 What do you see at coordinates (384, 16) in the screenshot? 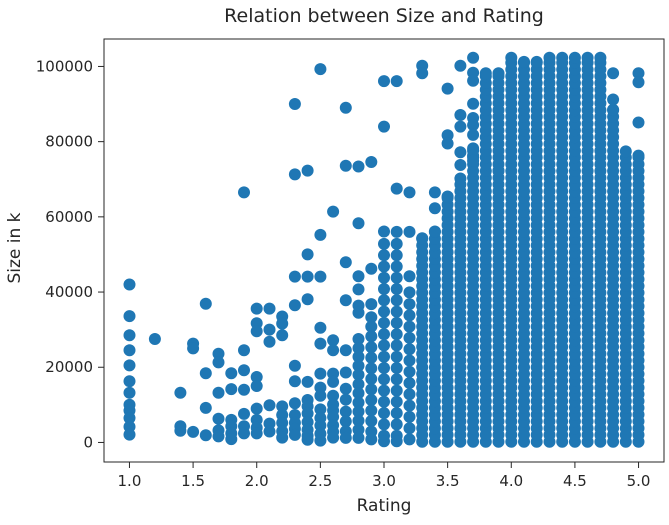
I see `chart-title: Relation between Size and Rating` at bounding box center [384, 16].